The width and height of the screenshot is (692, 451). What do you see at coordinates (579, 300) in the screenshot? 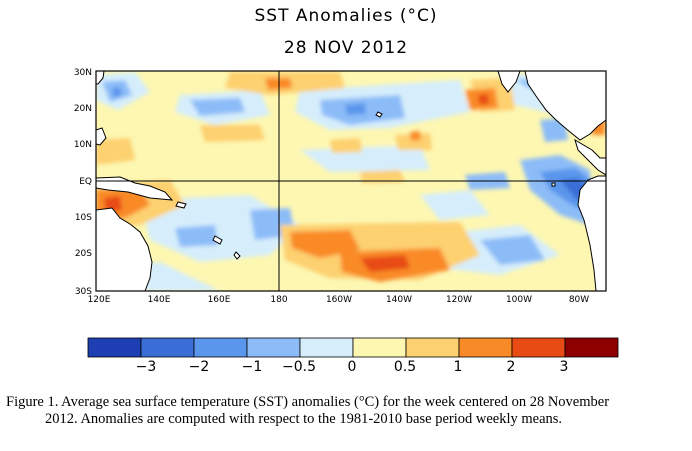
I see `lon-label: 80W` at bounding box center [579, 300].